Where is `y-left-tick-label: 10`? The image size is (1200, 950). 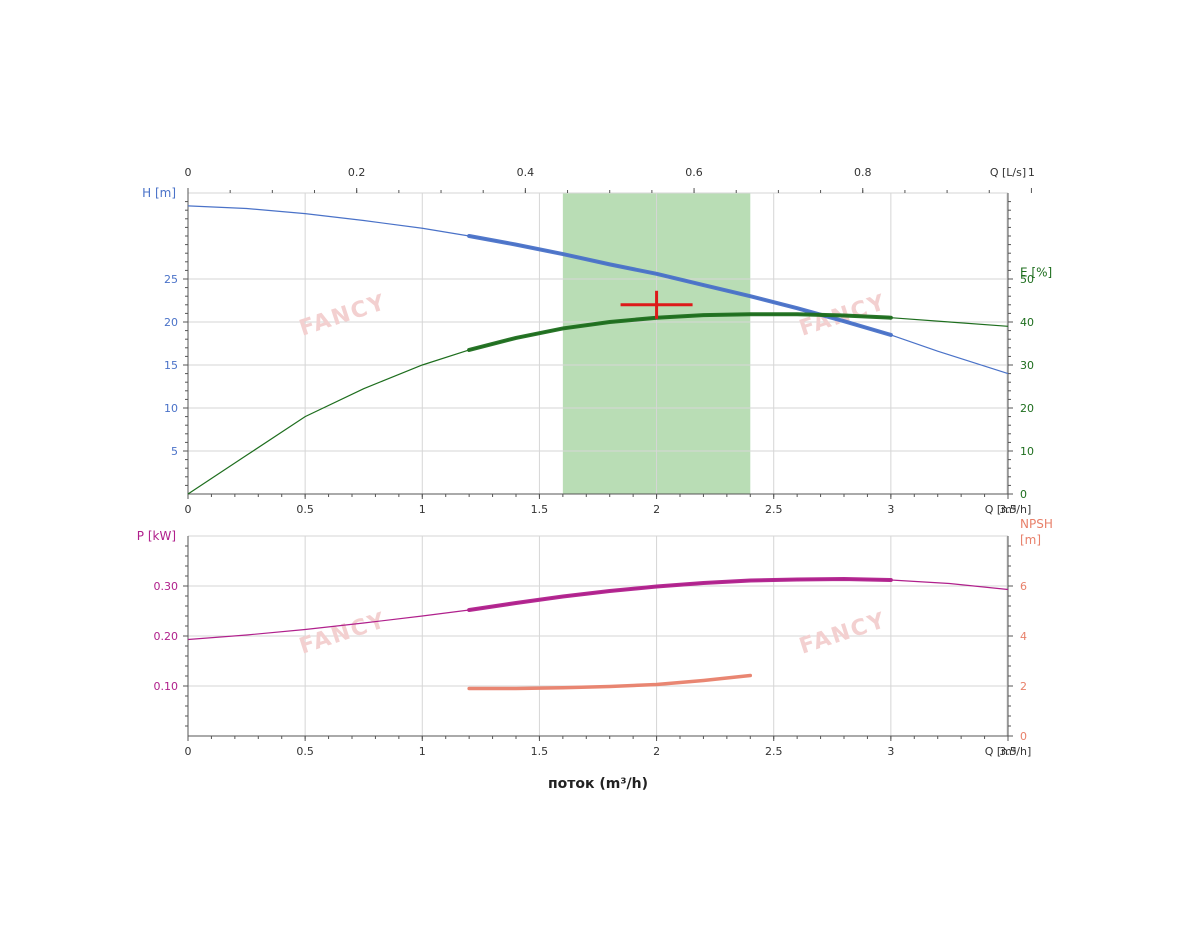
y-left-tick-label: 10 is located at coordinates (171, 408).